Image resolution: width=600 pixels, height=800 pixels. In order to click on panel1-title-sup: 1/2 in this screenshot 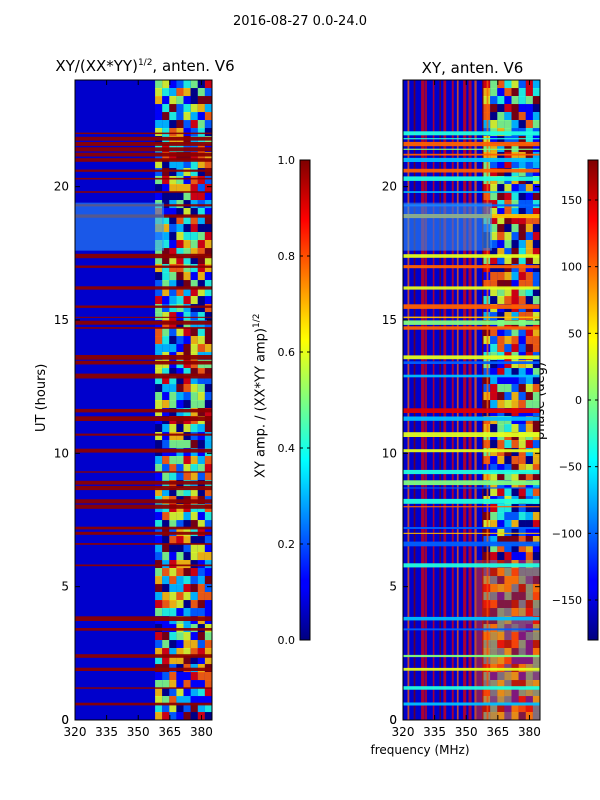, I will do `click(145, 63)`.